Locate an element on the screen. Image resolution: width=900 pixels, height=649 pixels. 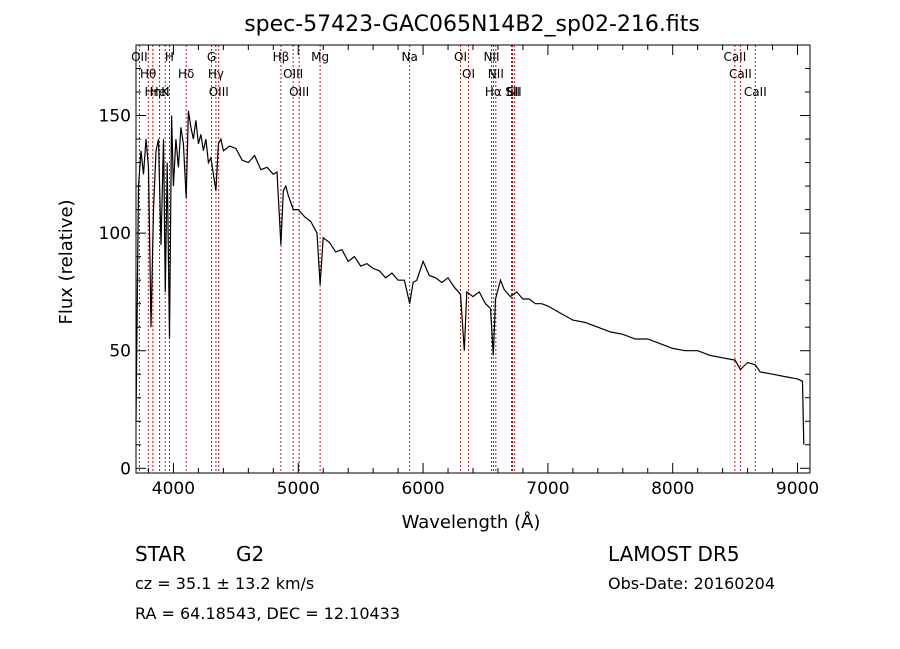
line-mark-label-9: OIII is located at coordinates (219, 92).